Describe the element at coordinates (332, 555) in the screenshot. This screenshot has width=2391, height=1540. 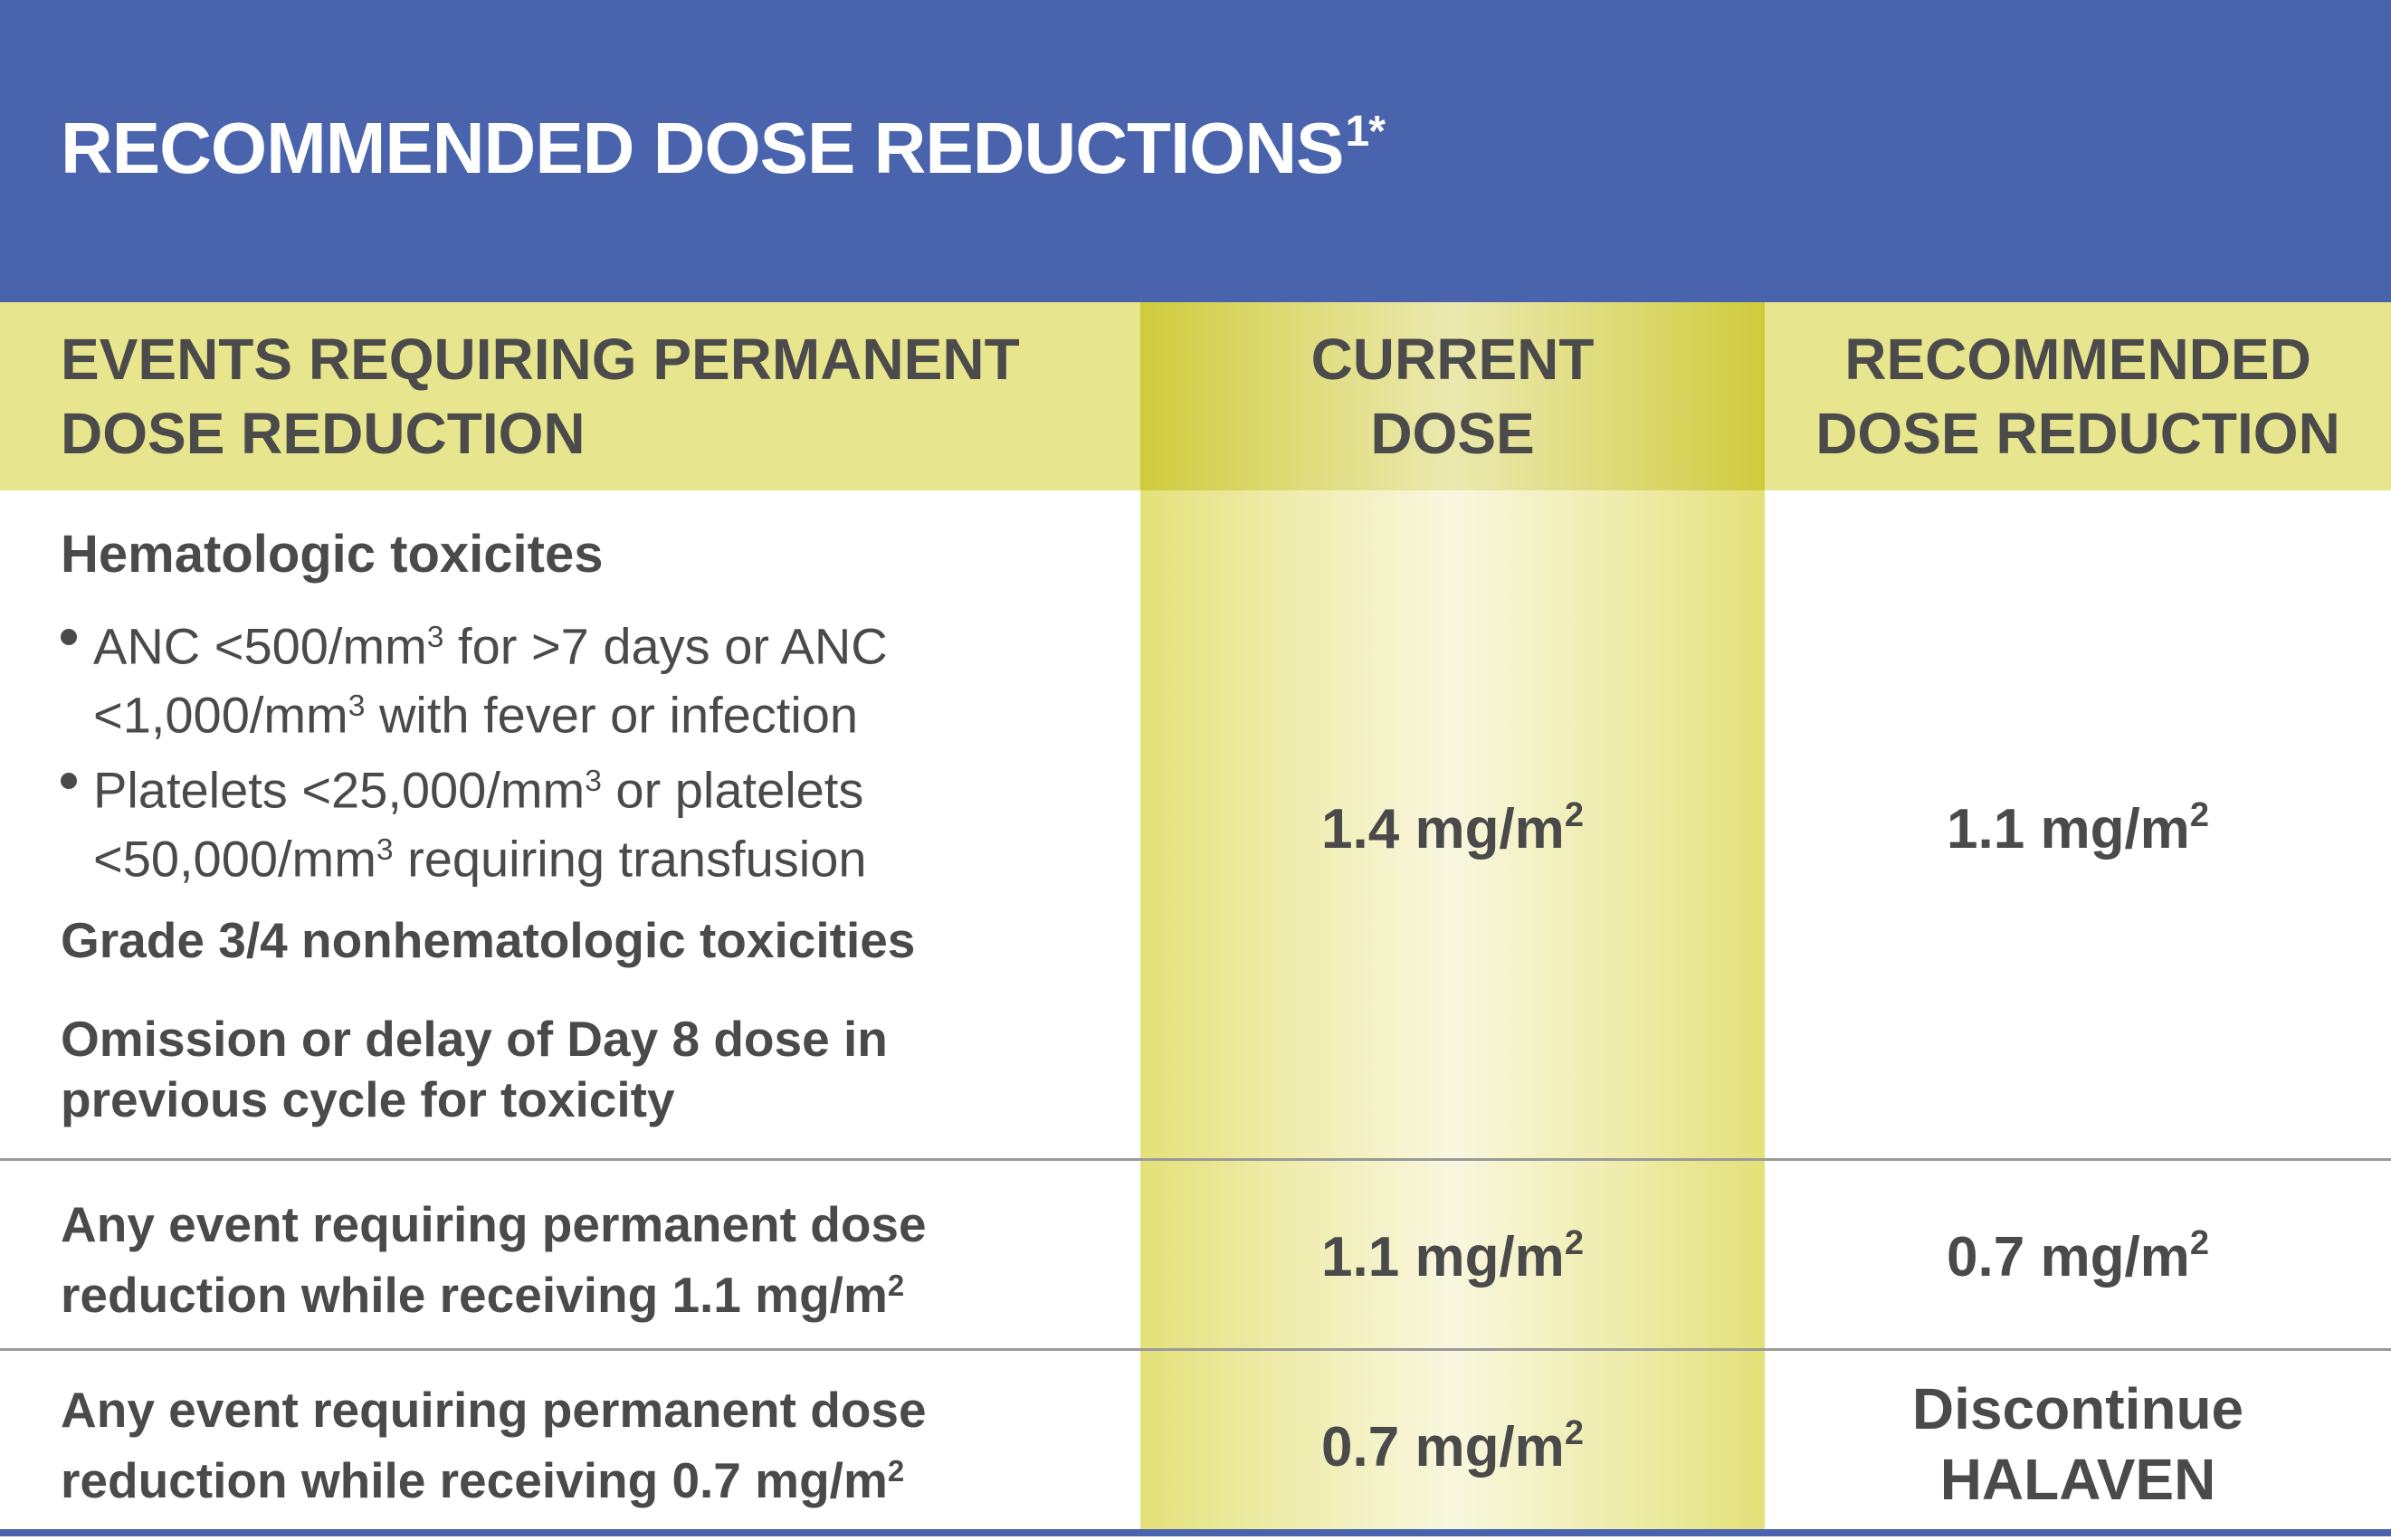
I see `row1-heading: Hematologic toxicites` at that location.